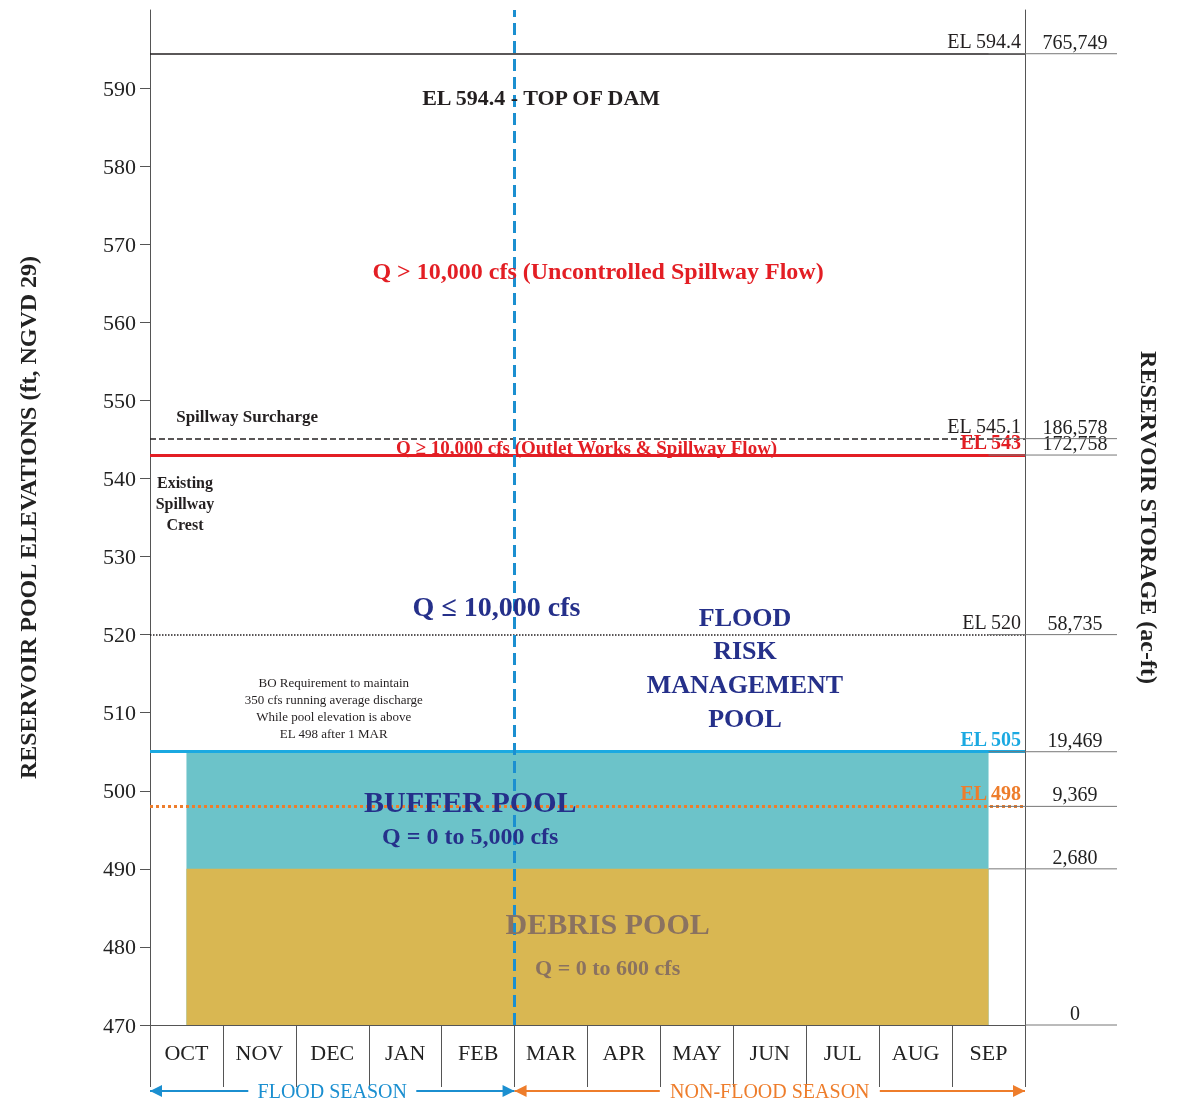 This screenshot has height=1113, width=1177. What do you see at coordinates (988, 1052) in the screenshot?
I see `x-tick-label: SEP` at bounding box center [988, 1052].